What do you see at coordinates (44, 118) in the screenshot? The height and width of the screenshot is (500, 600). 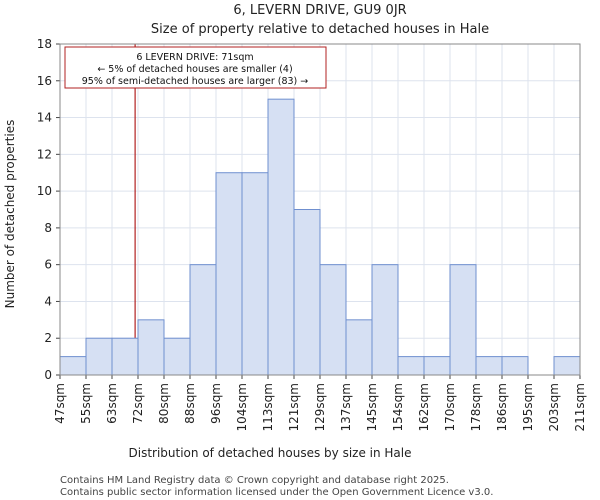 I see `y-tick-label: 14` at bounding box center [44, 118].